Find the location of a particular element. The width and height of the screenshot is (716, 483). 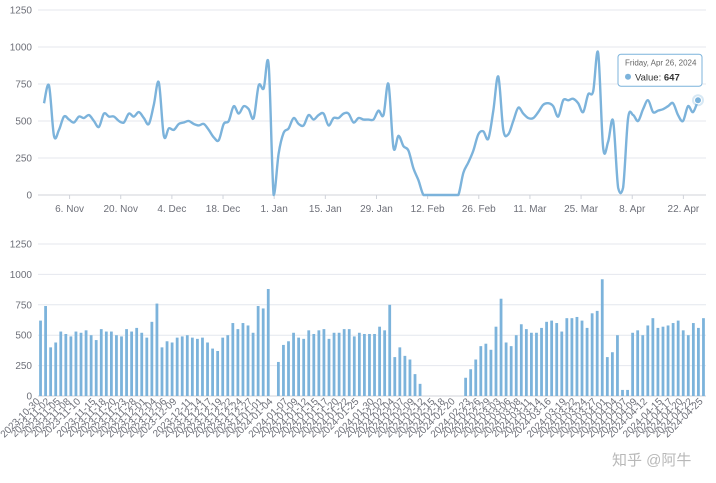

highlight-point is located at coordinates (698, 100).